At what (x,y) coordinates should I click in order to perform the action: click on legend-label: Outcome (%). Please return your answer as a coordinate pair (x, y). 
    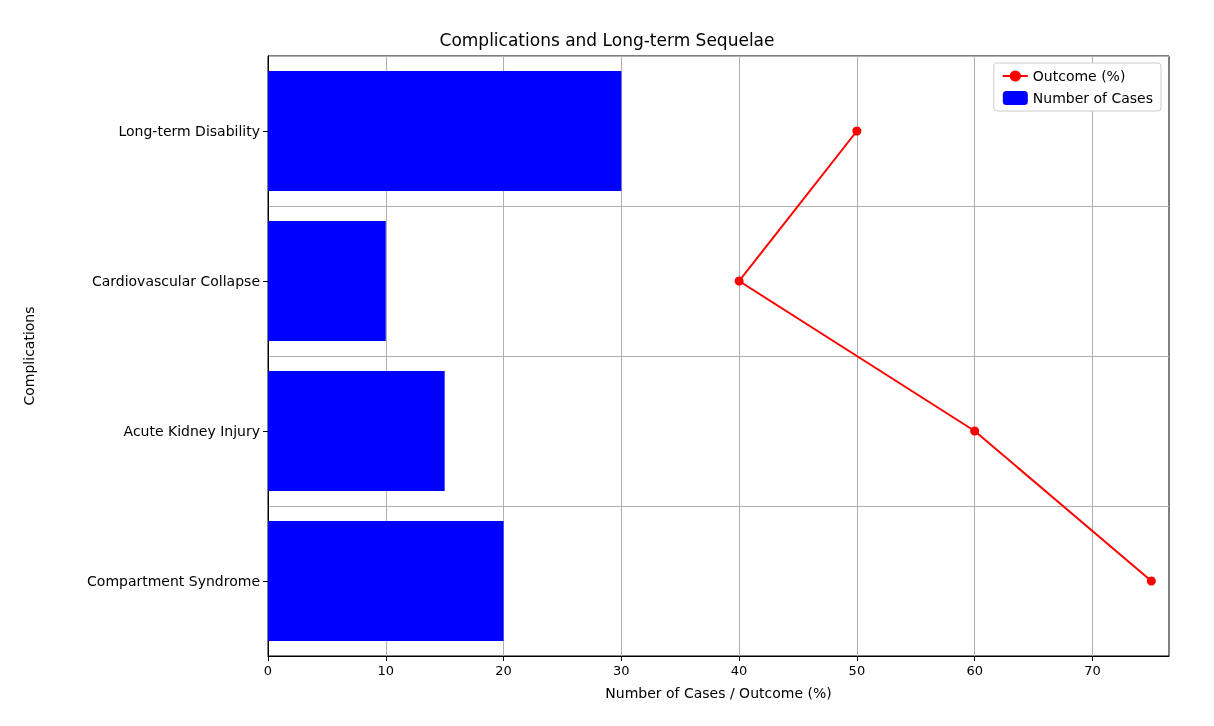
    Looking at the image, I should click on (1079, 76).